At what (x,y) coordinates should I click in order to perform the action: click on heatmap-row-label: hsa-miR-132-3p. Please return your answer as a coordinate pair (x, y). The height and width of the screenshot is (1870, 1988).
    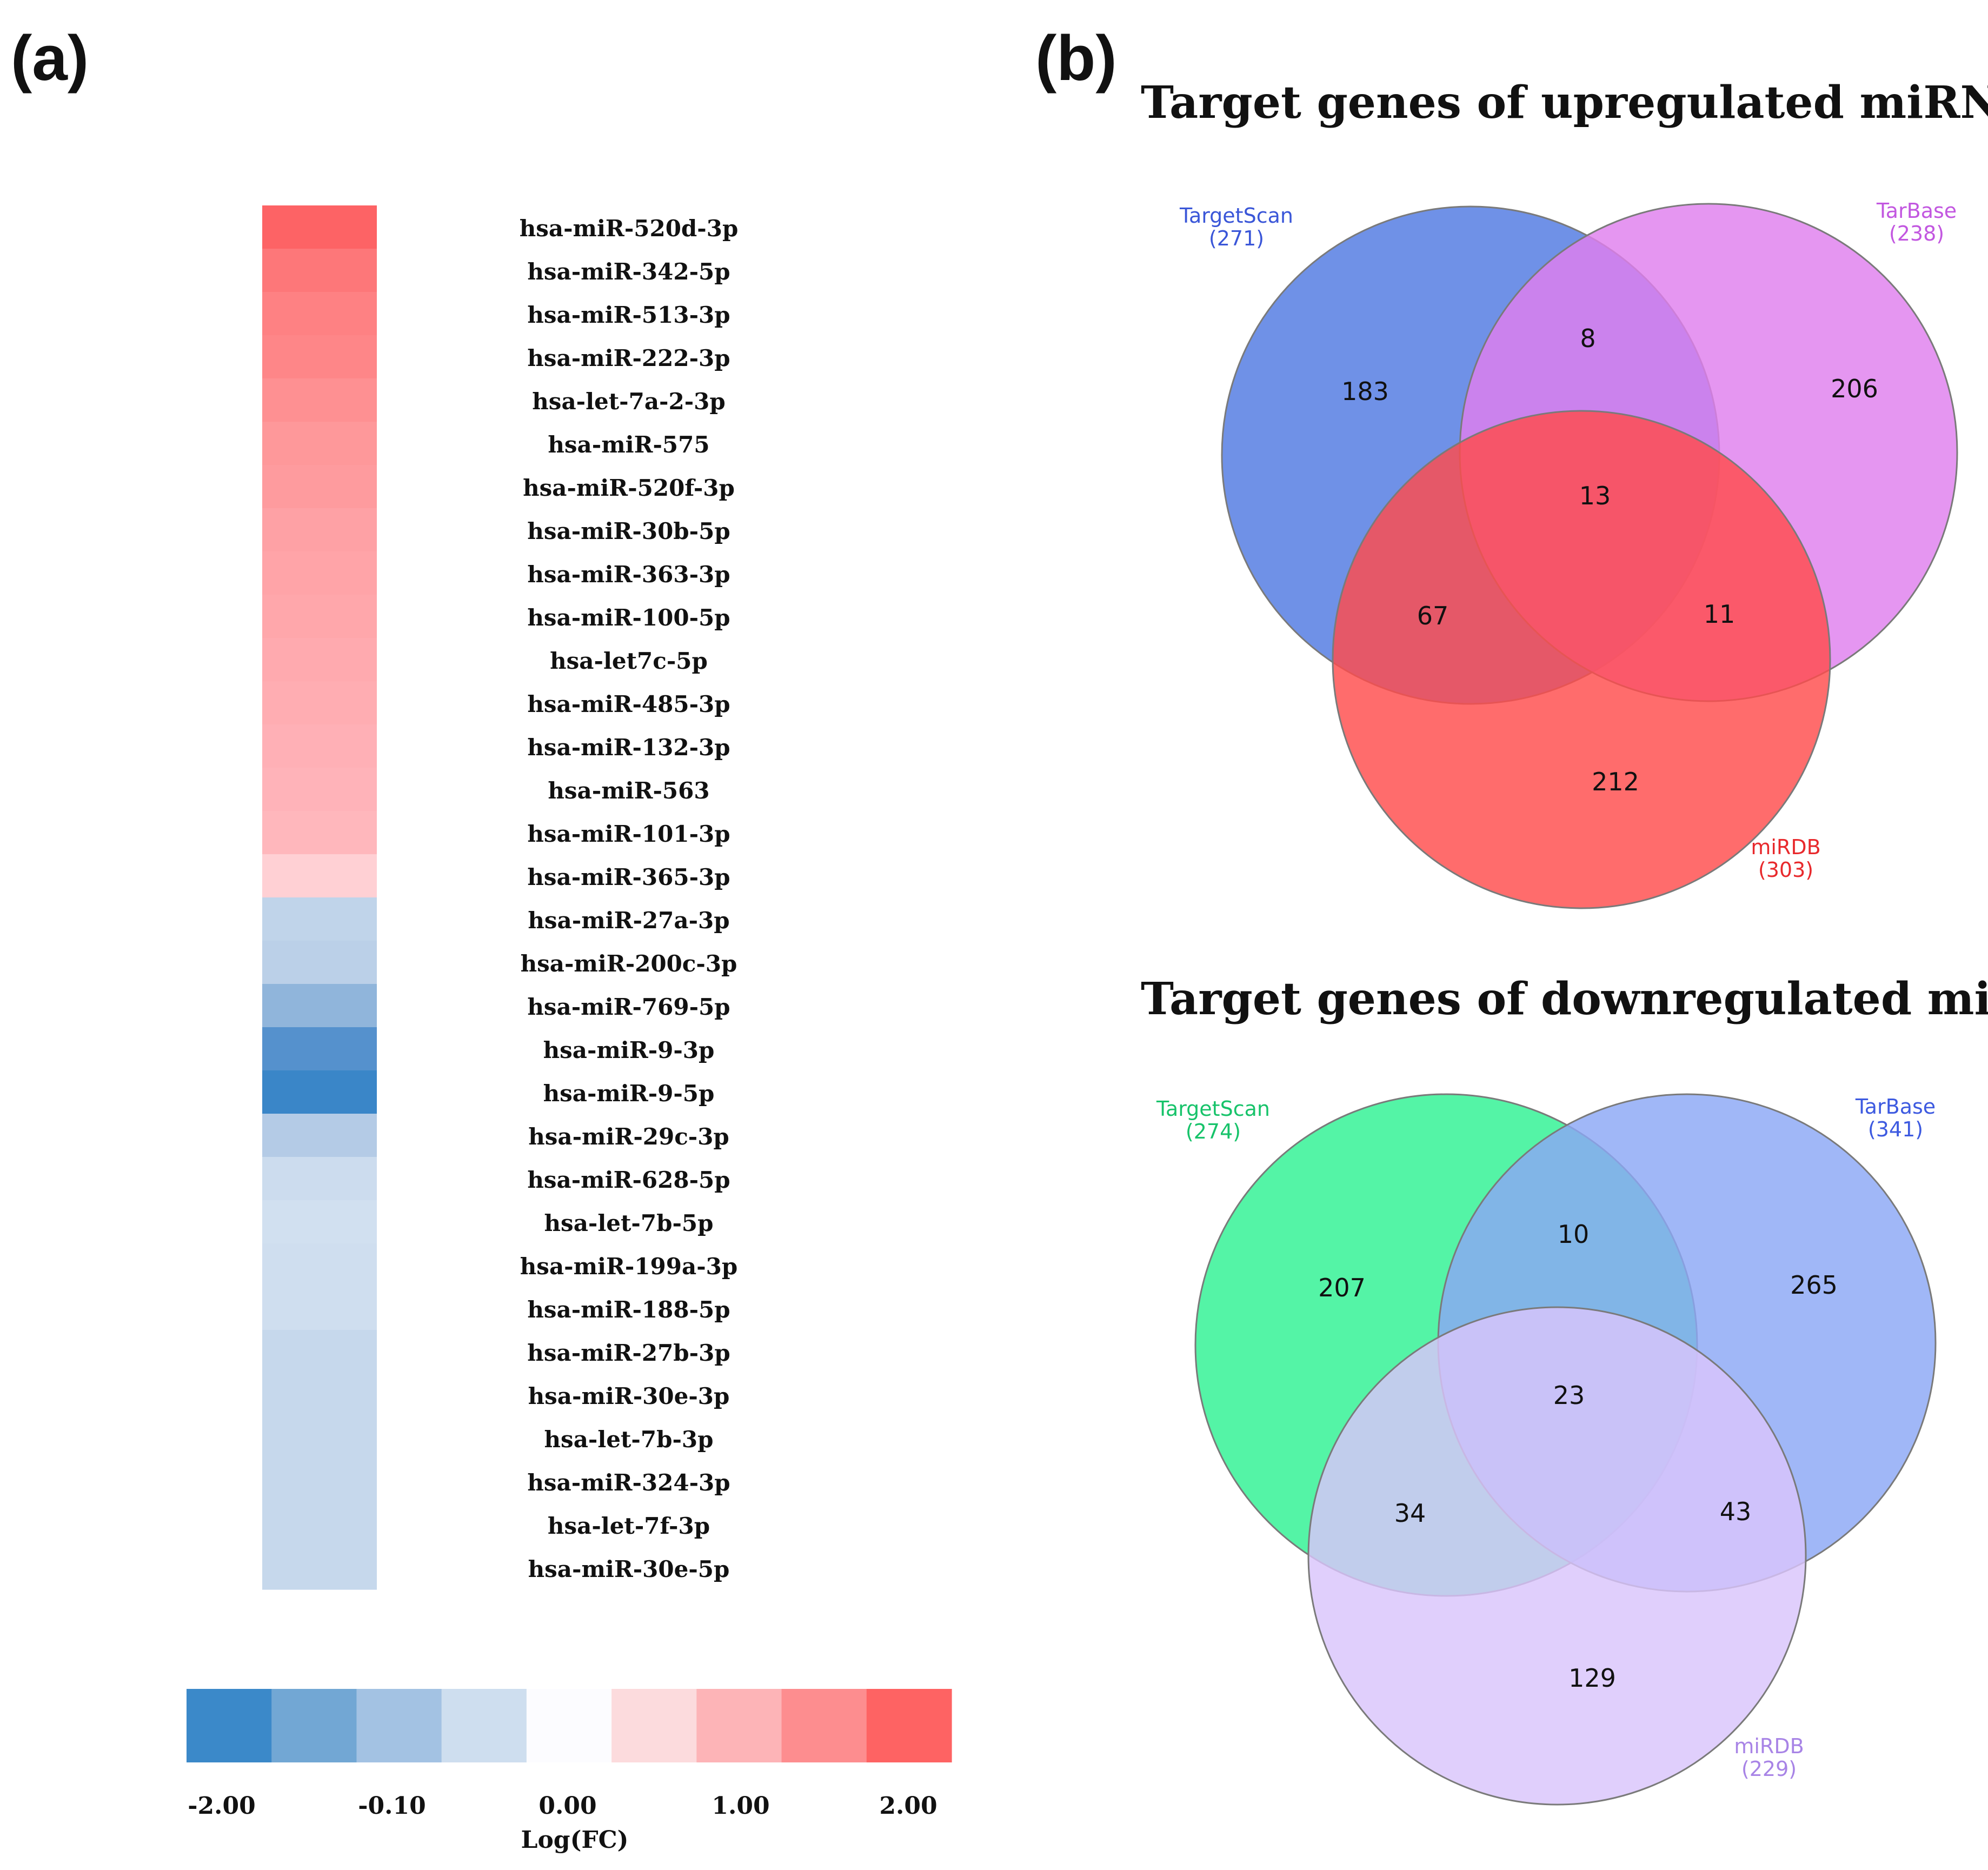
    Looking at the image, I should click on (628, 748).